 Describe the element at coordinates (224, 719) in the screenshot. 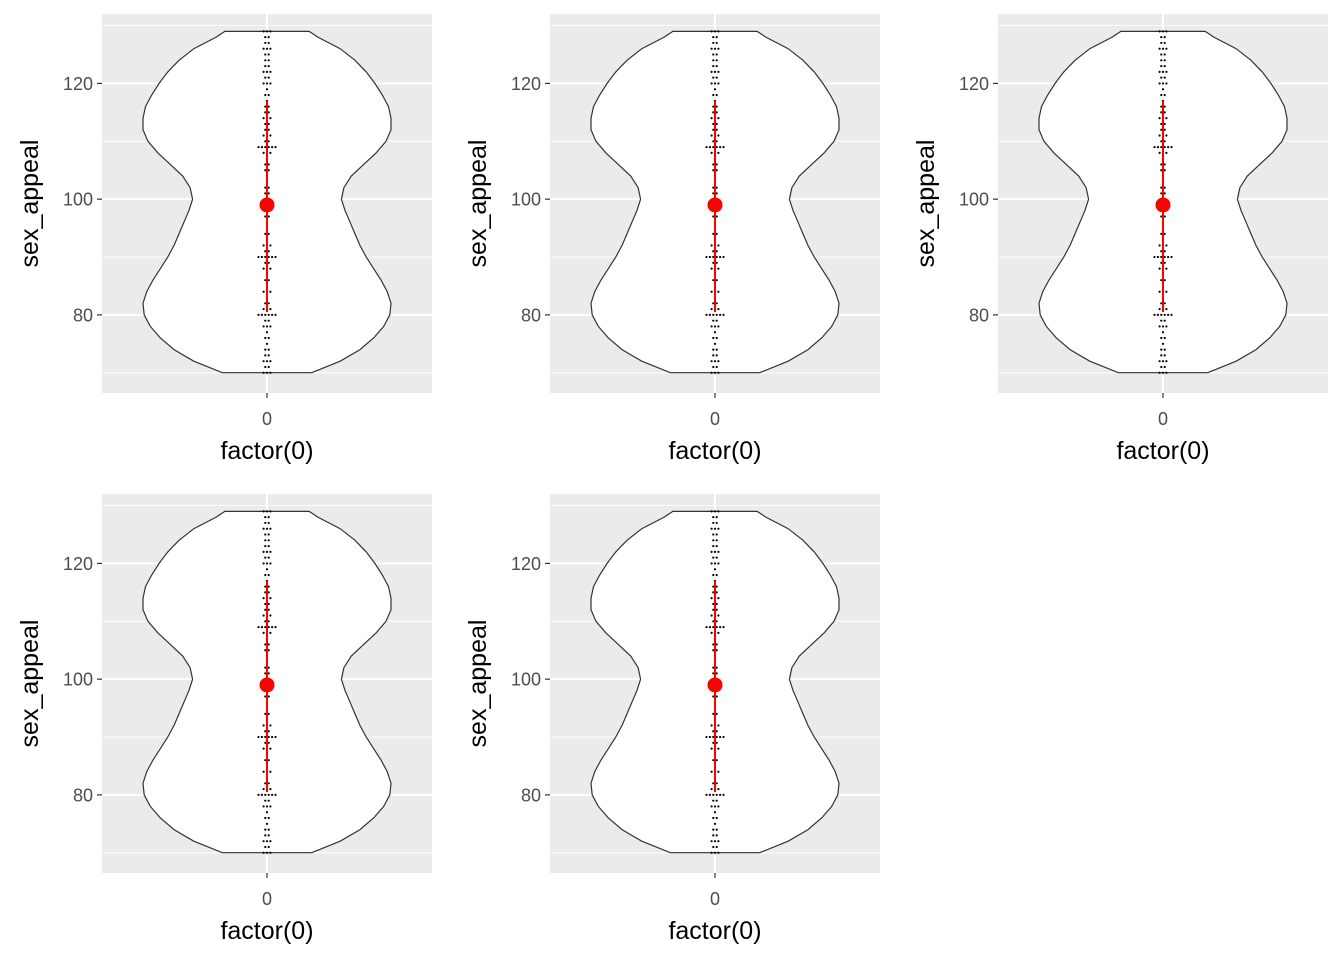

I see `violin-plot-4: 80 100 120 0 factor(0) sex_appeal` at that location.